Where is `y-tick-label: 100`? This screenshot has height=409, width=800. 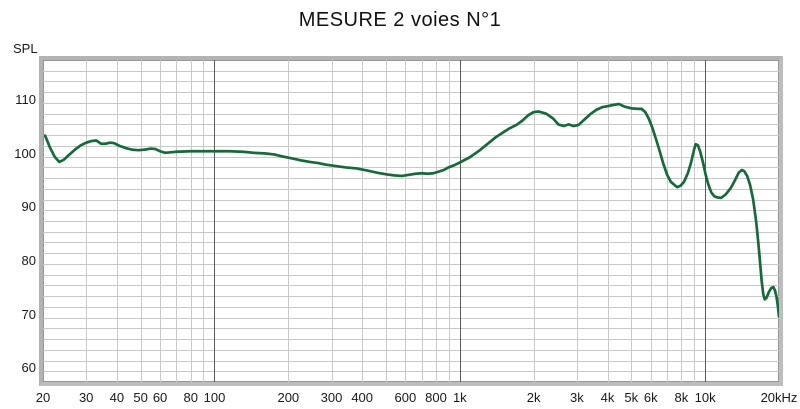
y-tick-label: 100 is located at coordinates (25, 153).